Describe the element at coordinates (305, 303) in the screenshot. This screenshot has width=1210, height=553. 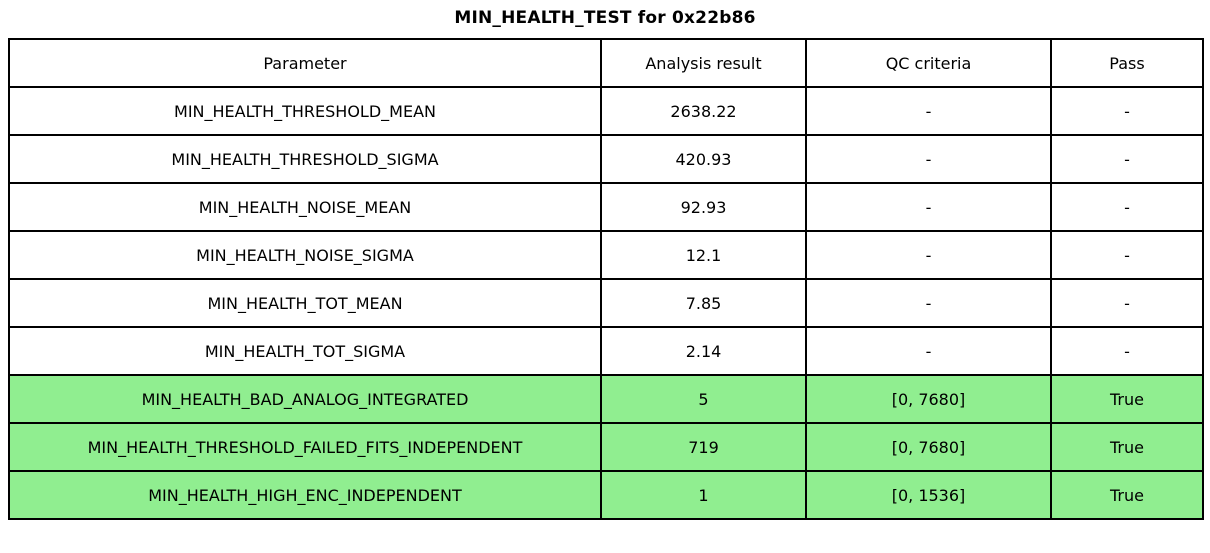
I see `cell-parameter: MIN_HEALTH_TOT_MEAN` at that location.